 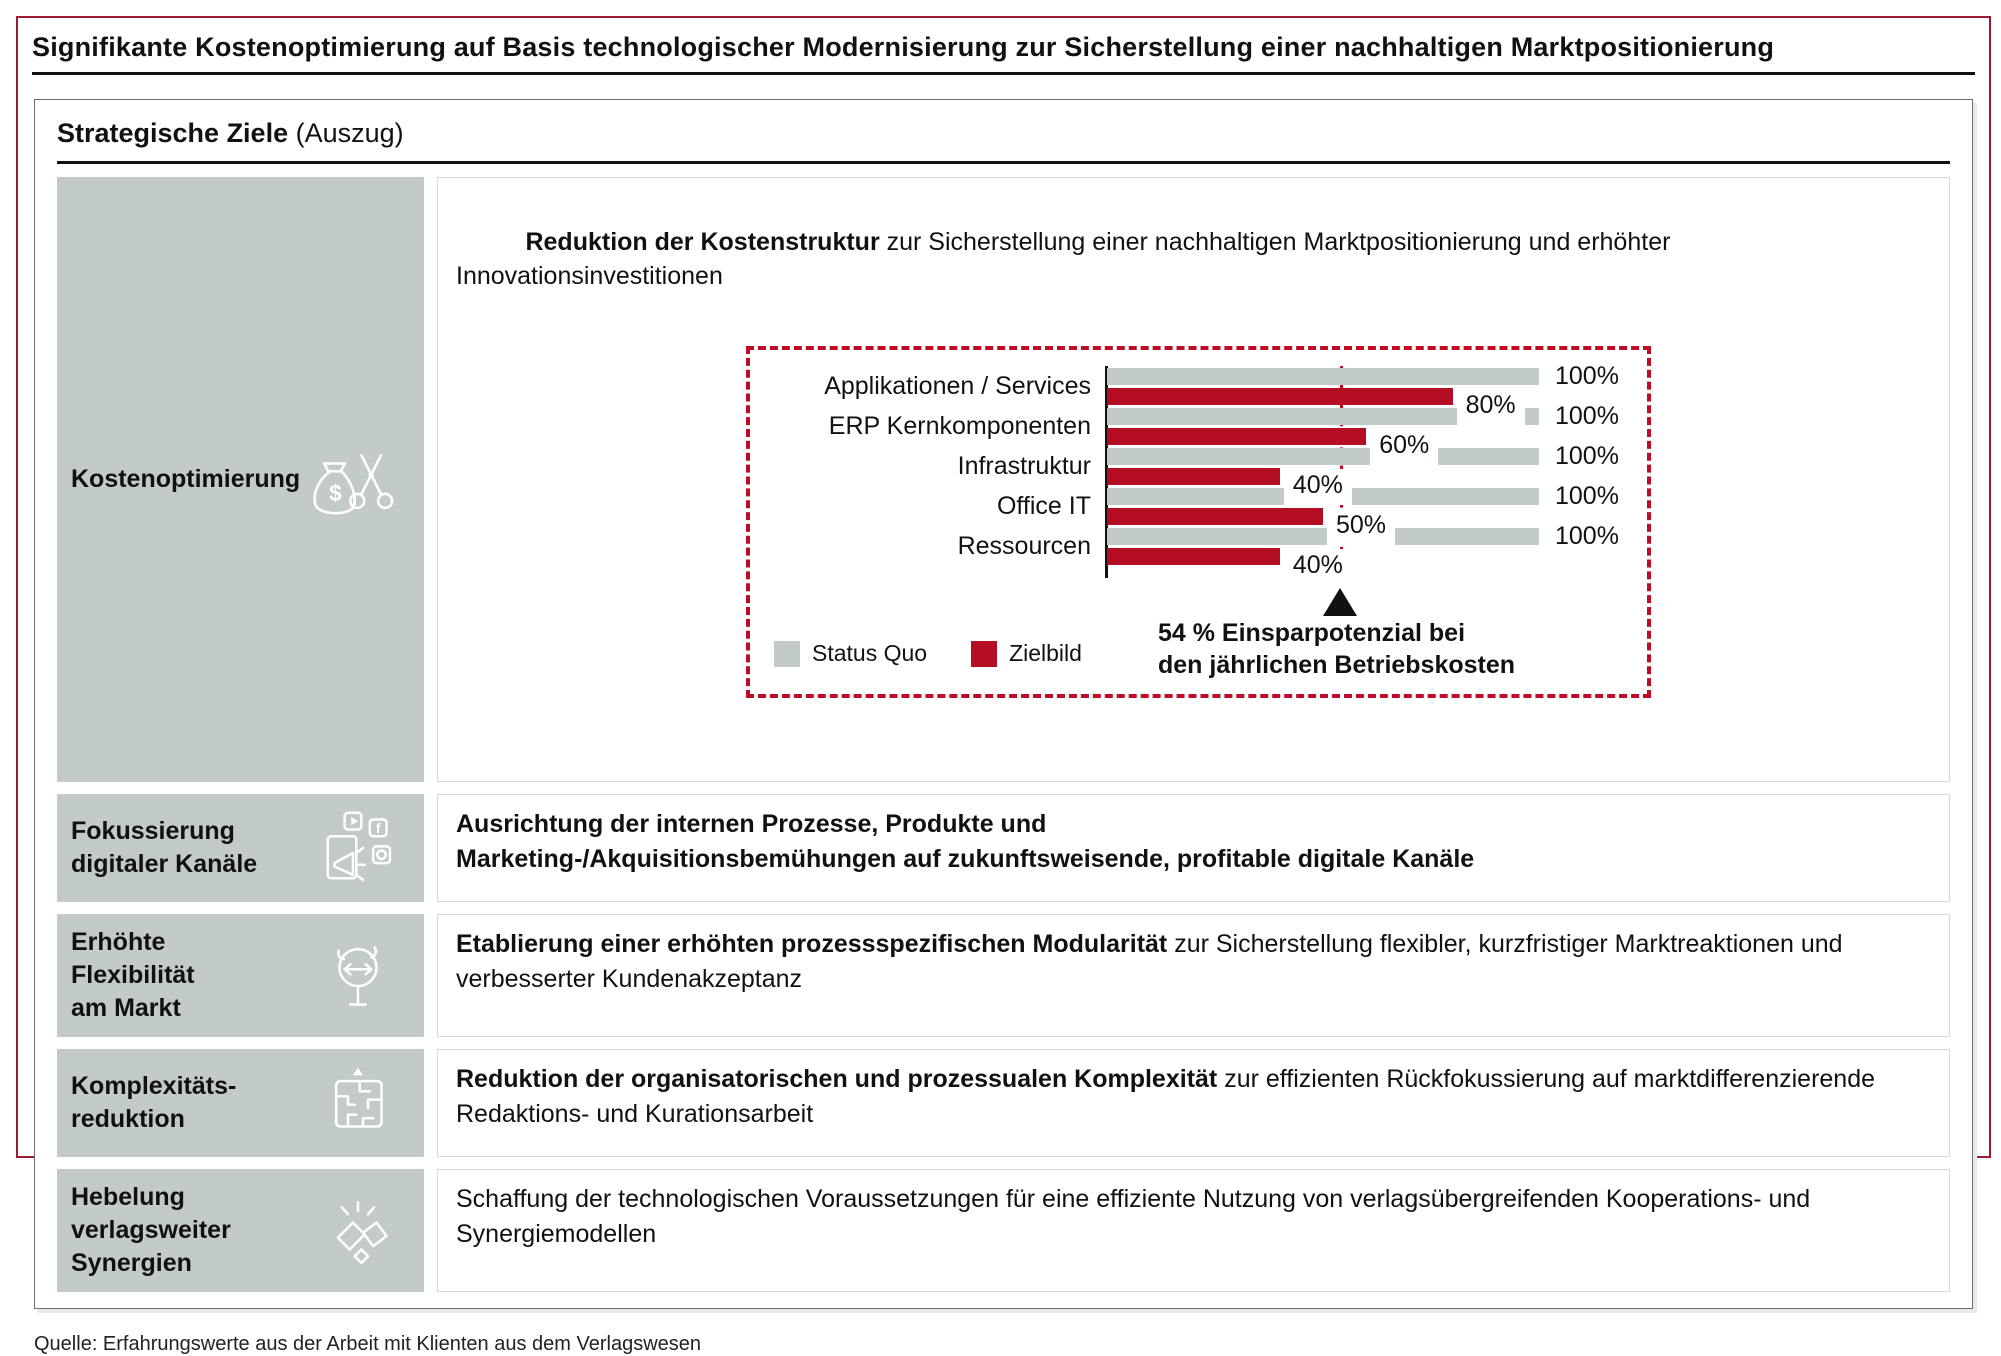 What do you see at coordinates (352, 480) in the screenshot?
I see `money-bag-scissors-icon: $` at bounding box center [352, 480].